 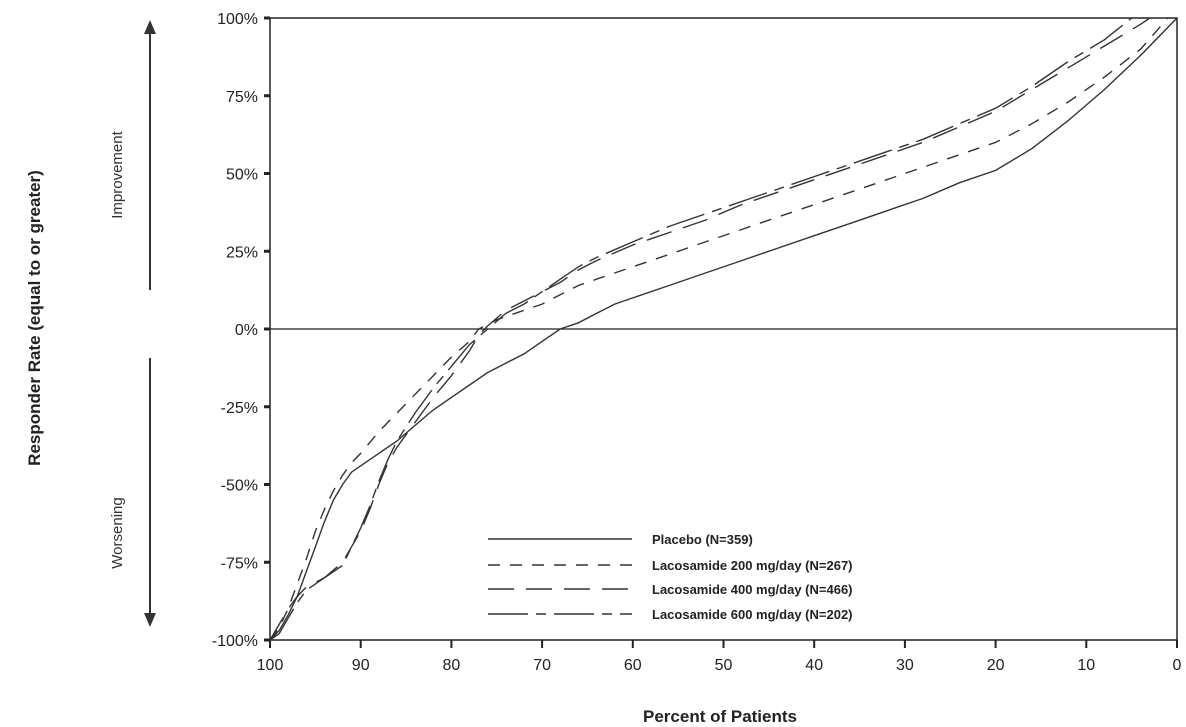 What do you see at coordinates (1086, 665) in the screenshot?
I see `x-tick-label: 10` at bounding box center [1086, 665].